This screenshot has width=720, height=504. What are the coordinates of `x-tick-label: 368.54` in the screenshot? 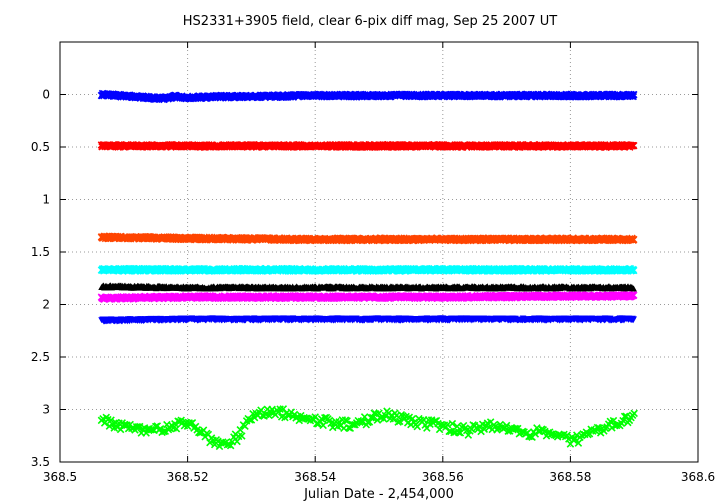 It's located at (315, 477).